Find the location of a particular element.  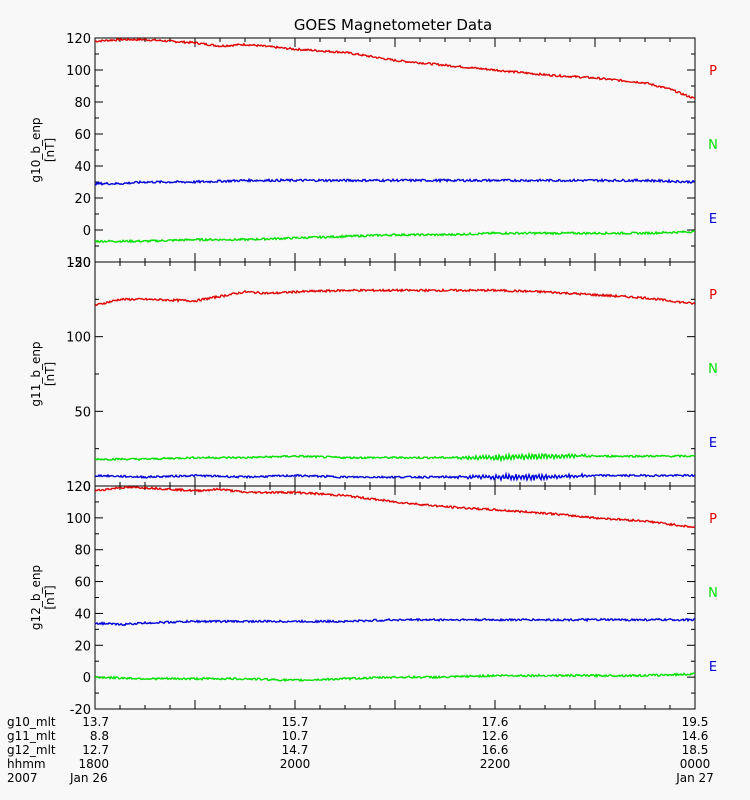

footer-row-label: g10_mlt is located at coordinates (31, 722).